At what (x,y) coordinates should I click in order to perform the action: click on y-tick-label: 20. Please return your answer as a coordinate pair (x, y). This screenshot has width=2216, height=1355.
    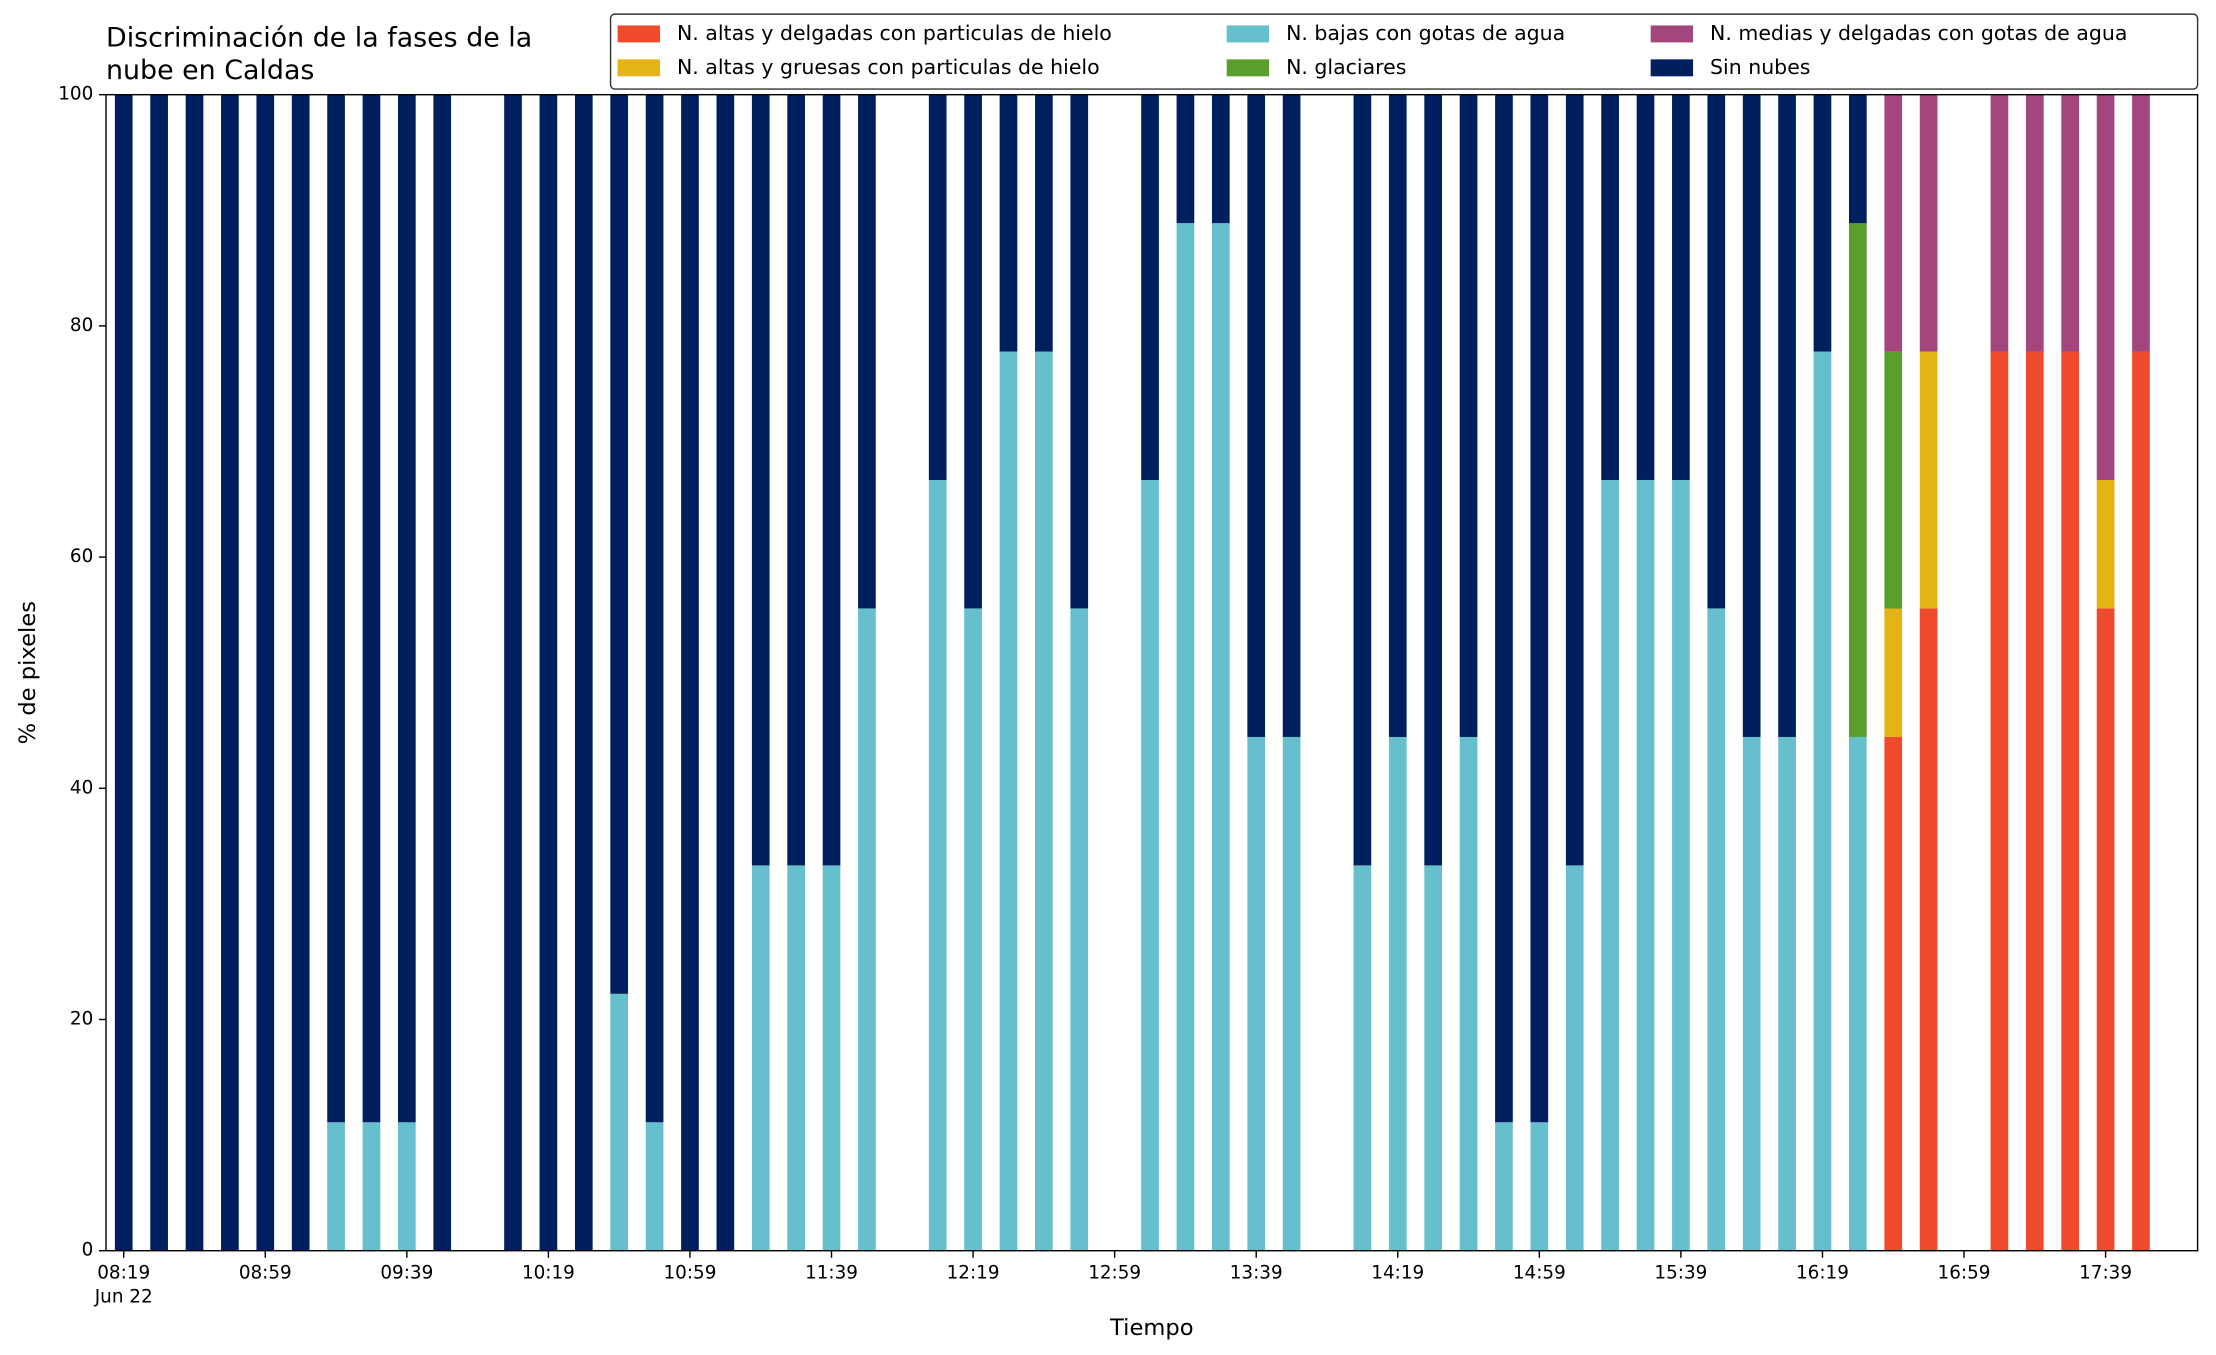
    Looking at the image, I should click on (81, 1019).